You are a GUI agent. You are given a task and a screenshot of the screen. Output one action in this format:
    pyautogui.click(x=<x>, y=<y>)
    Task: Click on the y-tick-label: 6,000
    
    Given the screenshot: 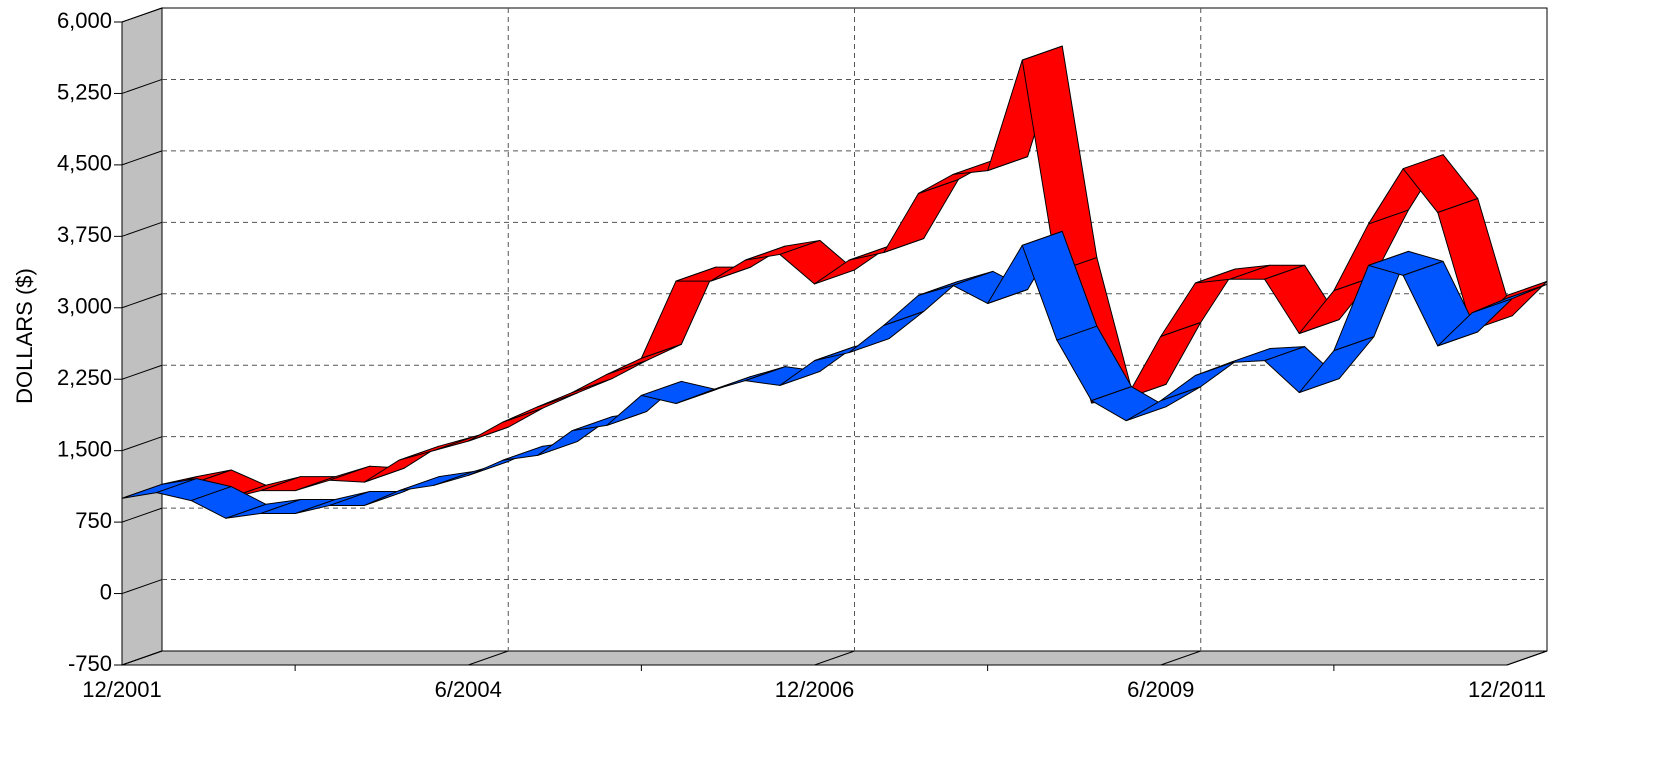 What is the action you would take?
    pyautogui.click(x=84, y=20)
    